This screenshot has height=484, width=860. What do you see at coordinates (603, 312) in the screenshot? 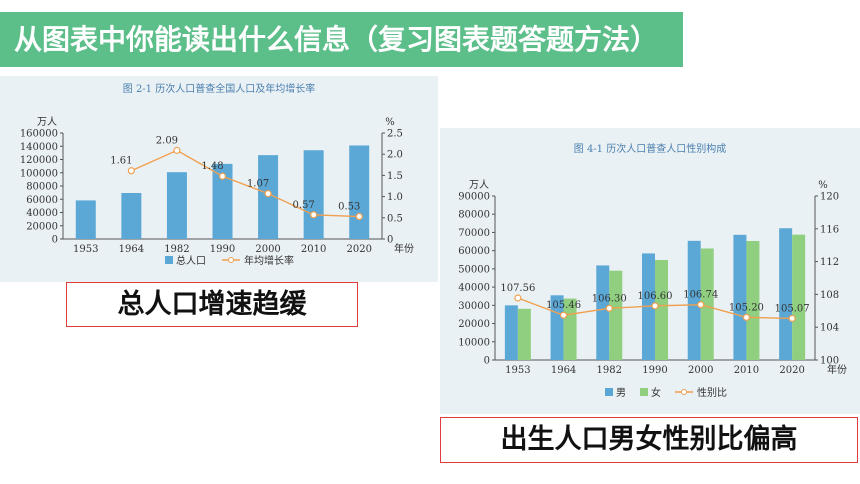
I see `bar-男-1982` at bounding box center [603, 312].